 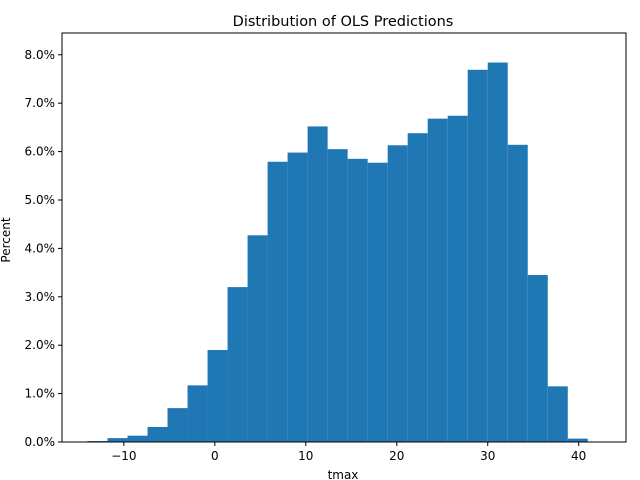 What do you see at coordinates (487, 456) in the screenshot?
I see `x-tick-label-4: 30` at bounding box center [487, 456].